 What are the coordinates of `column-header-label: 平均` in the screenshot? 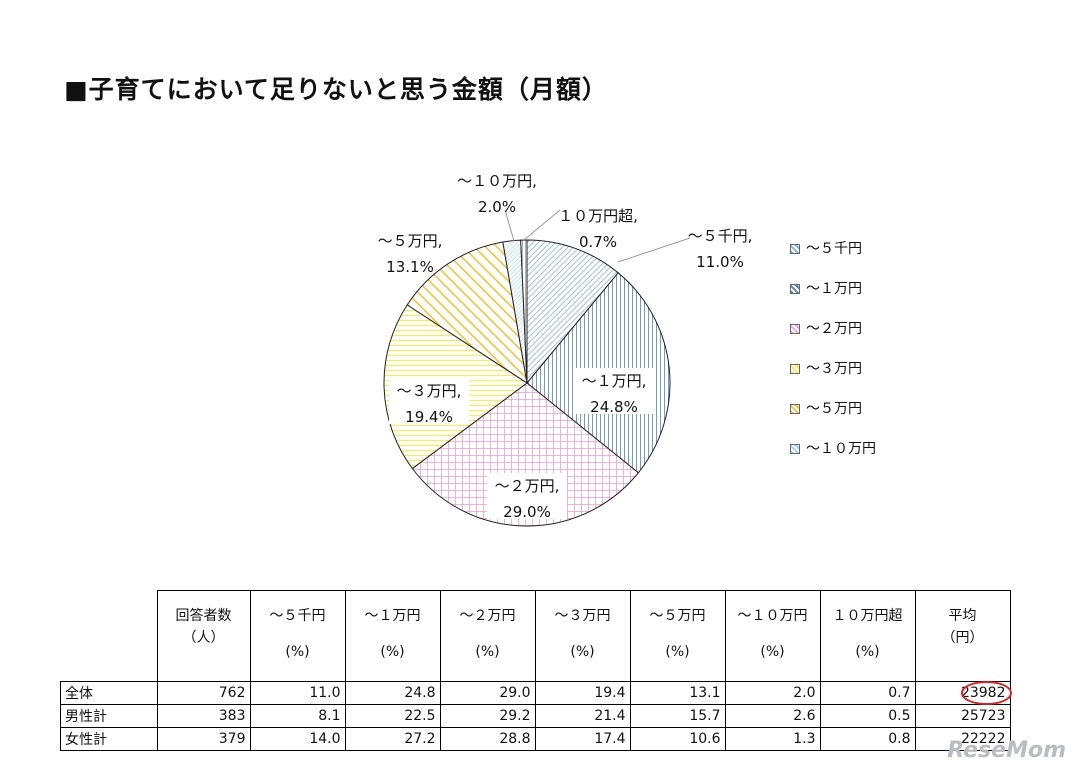 It's located at (962, 616).